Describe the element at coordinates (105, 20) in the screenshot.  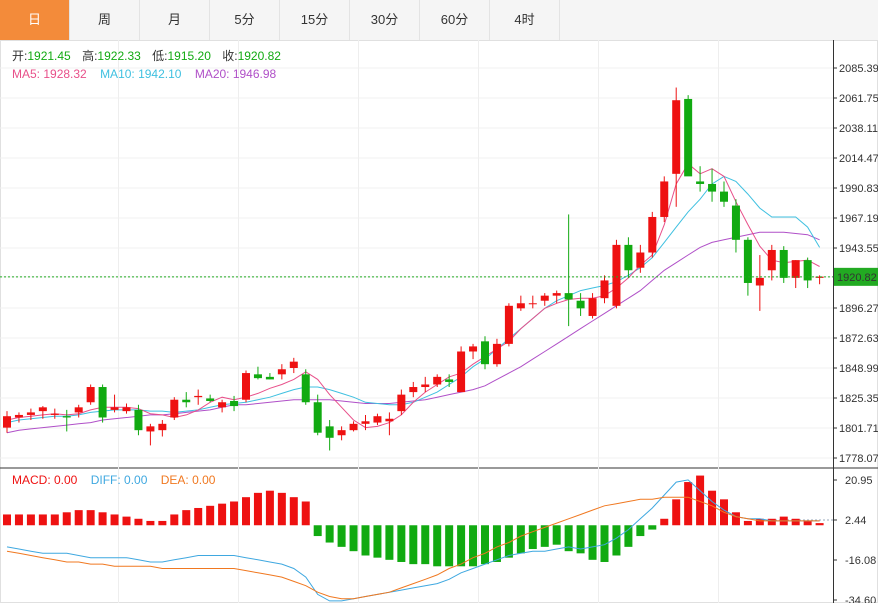
I see `tab-1: 周` at that location.